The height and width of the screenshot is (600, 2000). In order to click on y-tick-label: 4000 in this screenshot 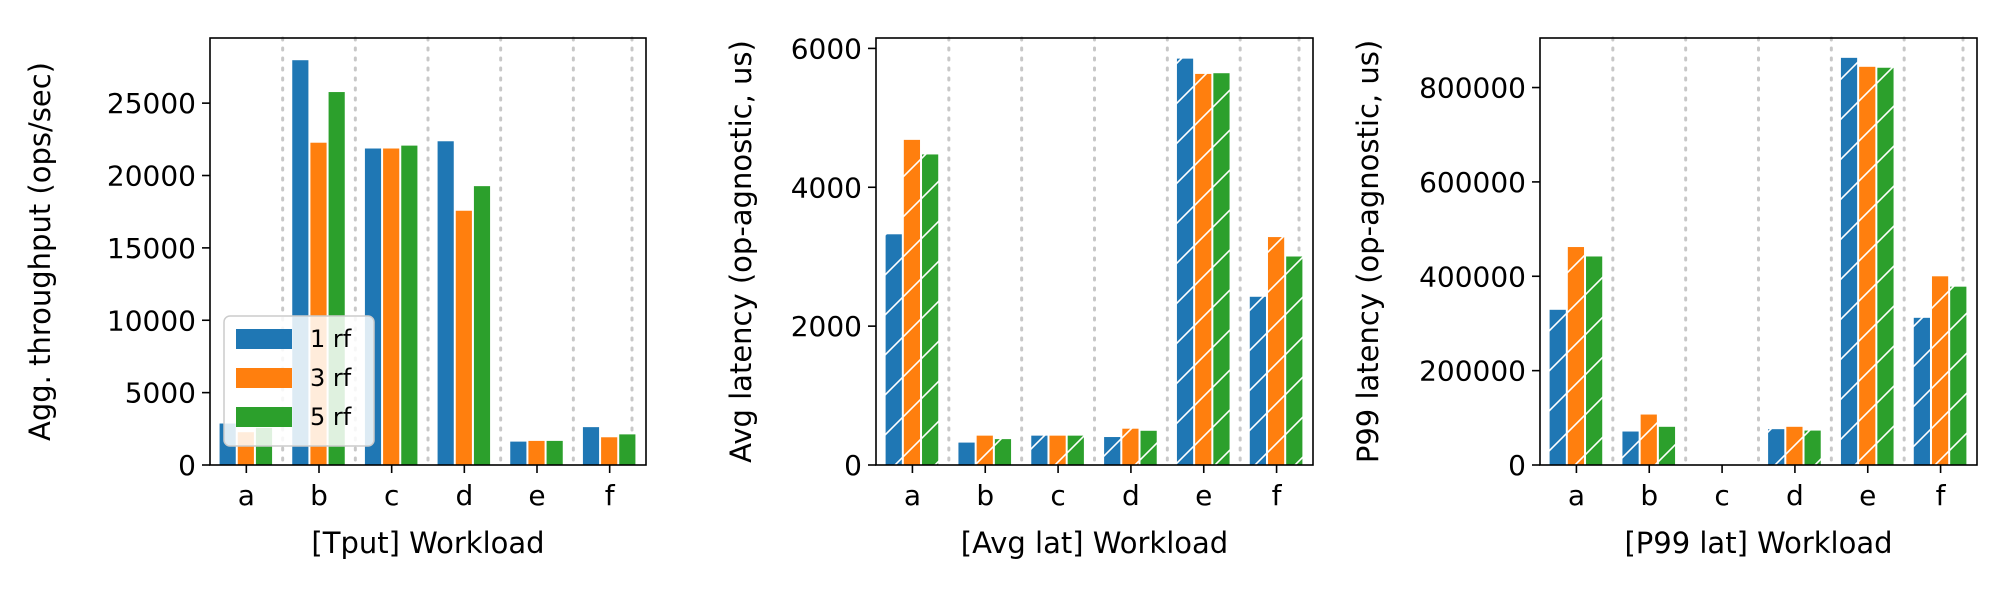, I will do `click(826, 187)`.